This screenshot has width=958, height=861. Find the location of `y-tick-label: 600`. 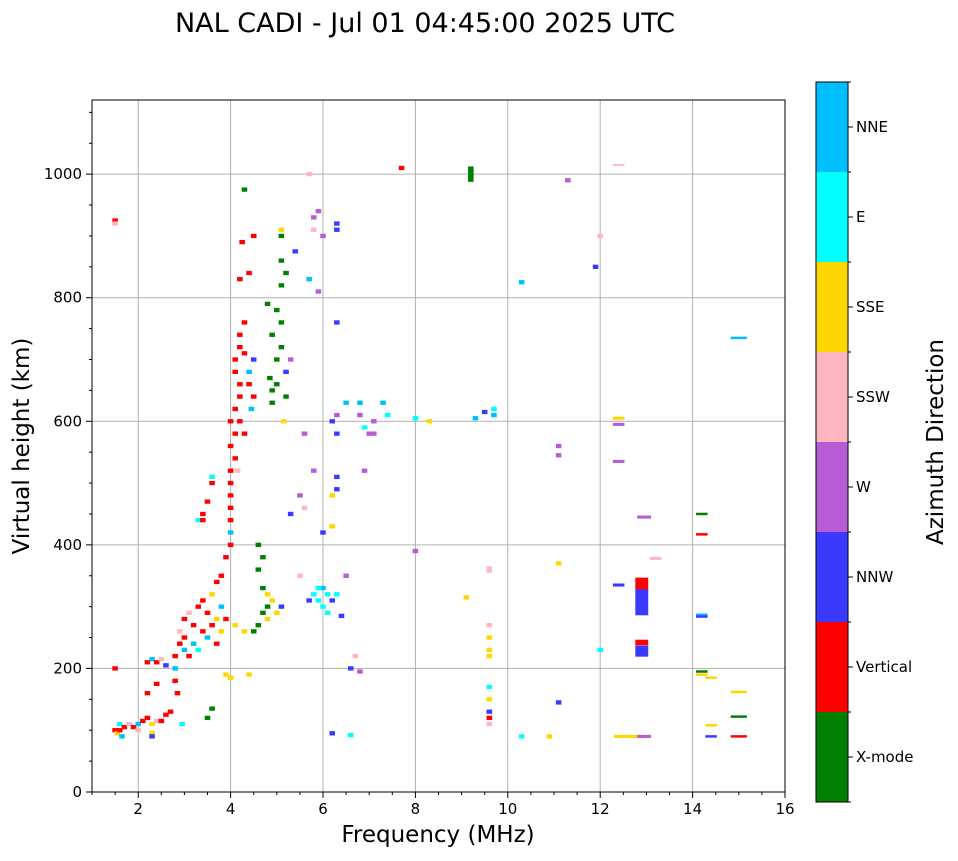

y-tick-label: 600 is located at coordinates (67, 421).